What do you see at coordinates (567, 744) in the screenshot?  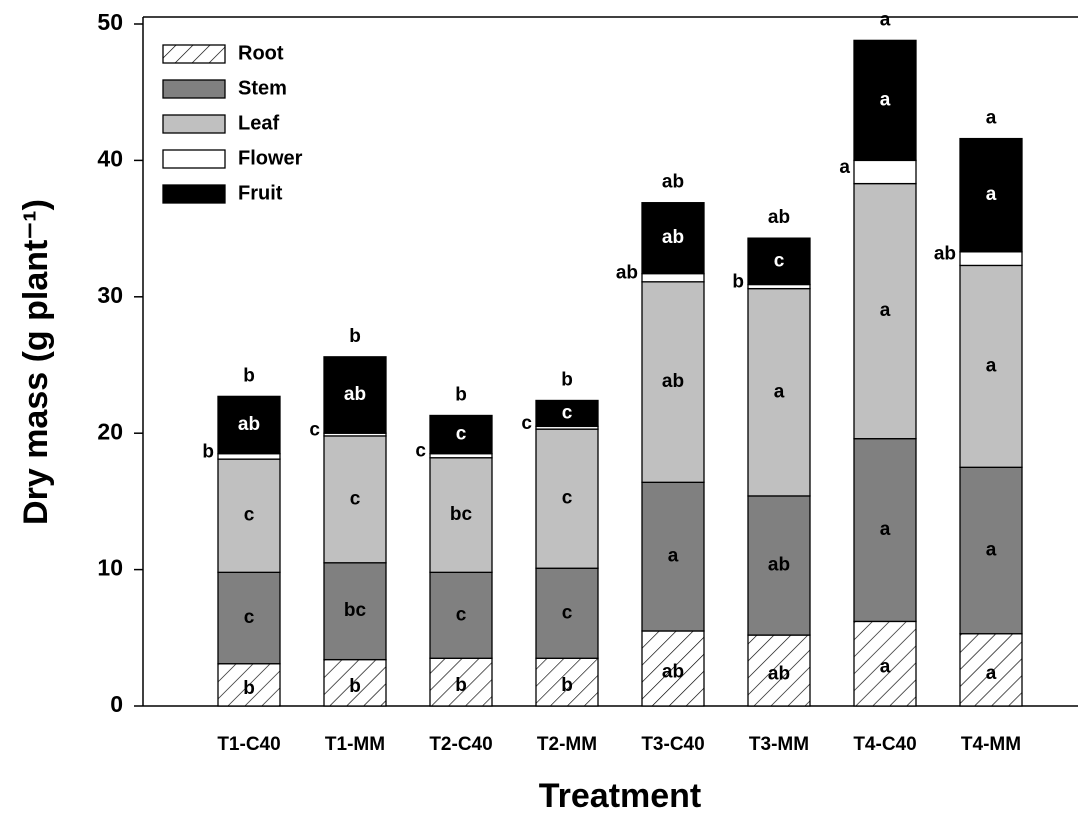 I see `x-tick-label: T2-MM` at bounding box center [567, 744].